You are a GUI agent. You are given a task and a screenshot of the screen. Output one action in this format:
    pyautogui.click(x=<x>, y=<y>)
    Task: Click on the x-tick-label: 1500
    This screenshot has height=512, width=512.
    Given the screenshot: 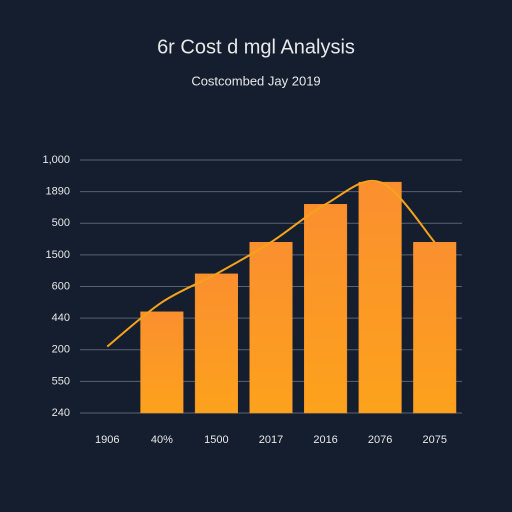 What is the action you would take?
    pyautogui.click(x=216, y=440)
    